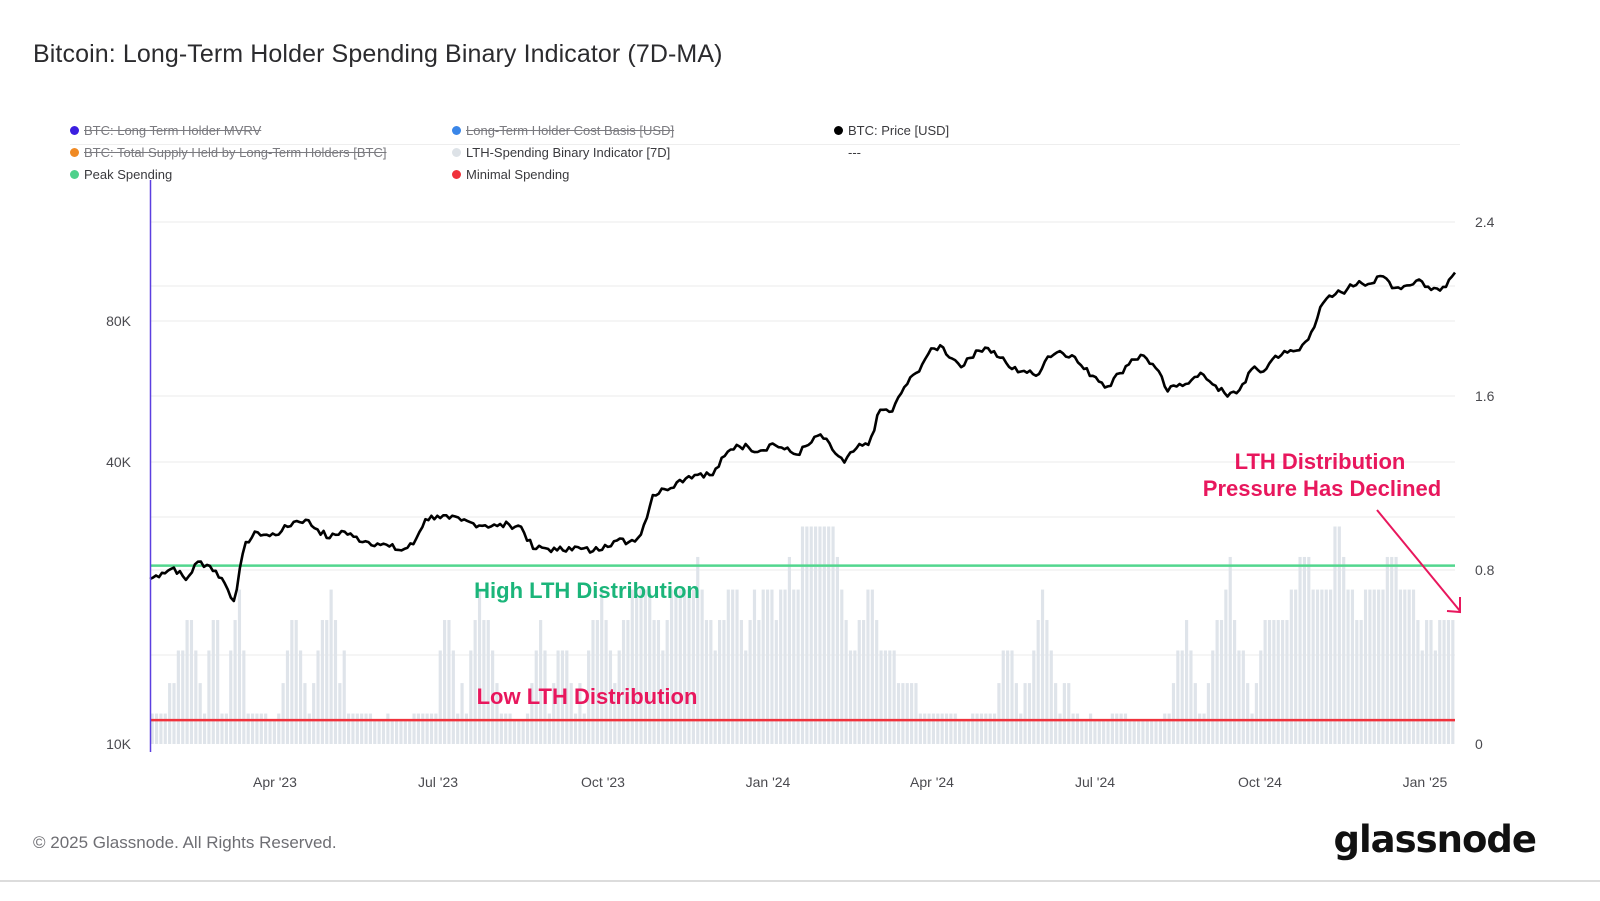  Describe the element at coordinates (1418, 561) in the screenshot. I see `annotation-arrow-icon` at that location.